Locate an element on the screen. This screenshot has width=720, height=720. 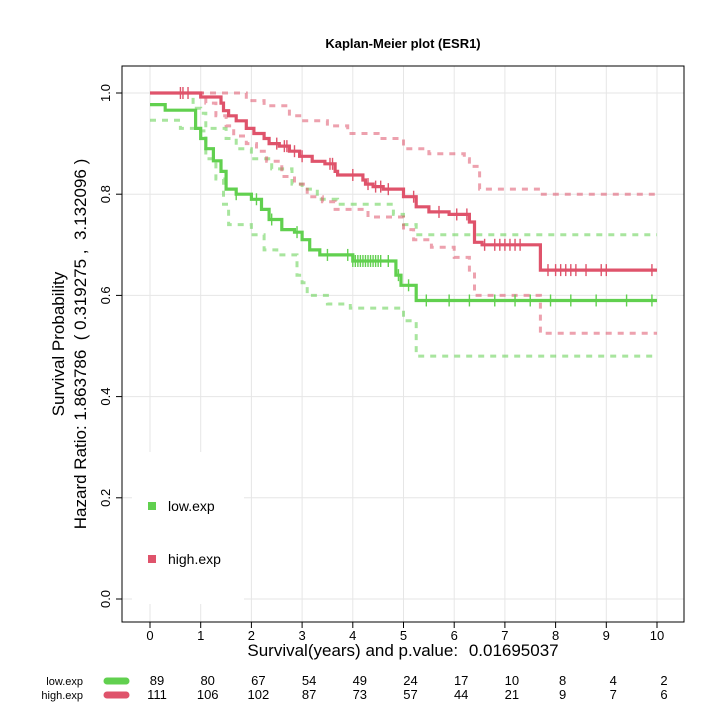
x-tick-label: 4 is located at coordinates (352, 635).